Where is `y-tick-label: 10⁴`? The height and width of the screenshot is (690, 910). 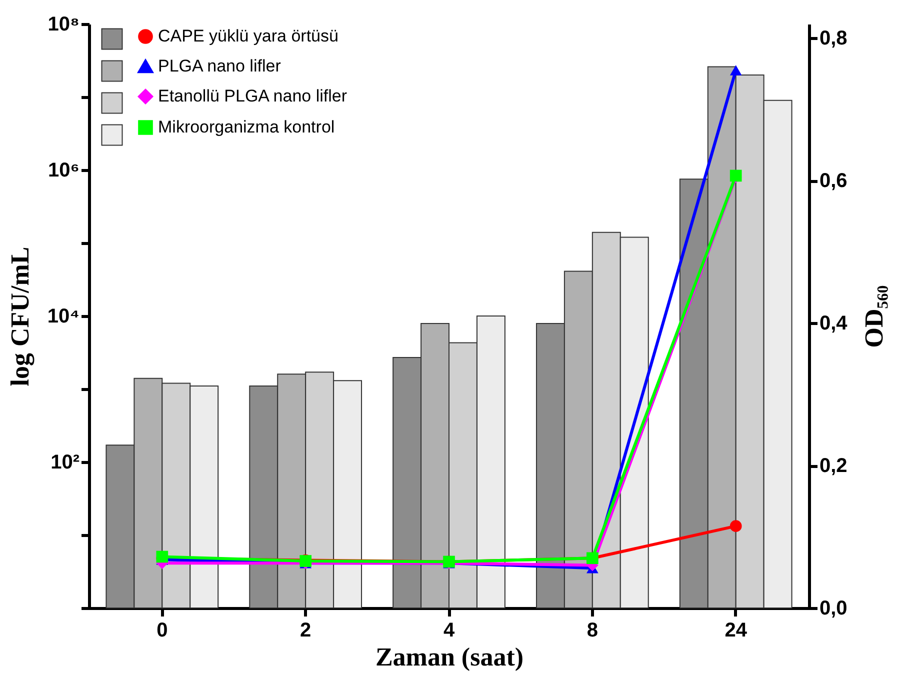 y-tick-label: 10⁴ is located at coordinates (63, 317).